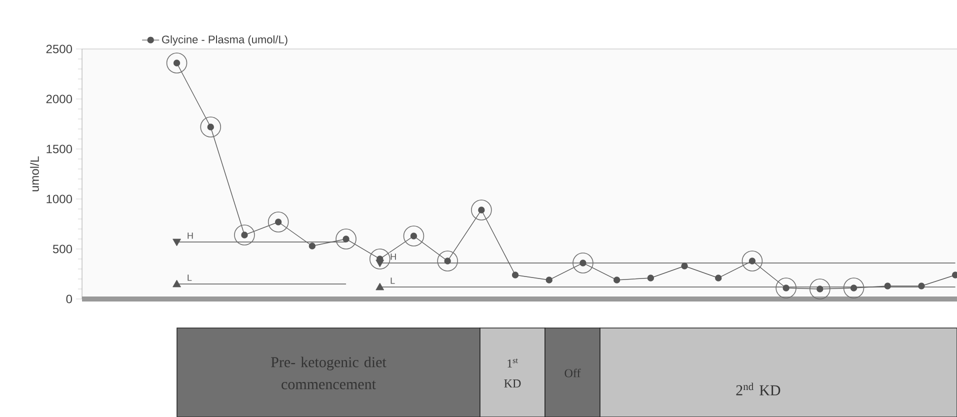 The image size is (957, 417). What do you see at coordinates (59, 49) in the screenshot?
I see `y-tick-label: 2500` at bounding box center [59, 49].